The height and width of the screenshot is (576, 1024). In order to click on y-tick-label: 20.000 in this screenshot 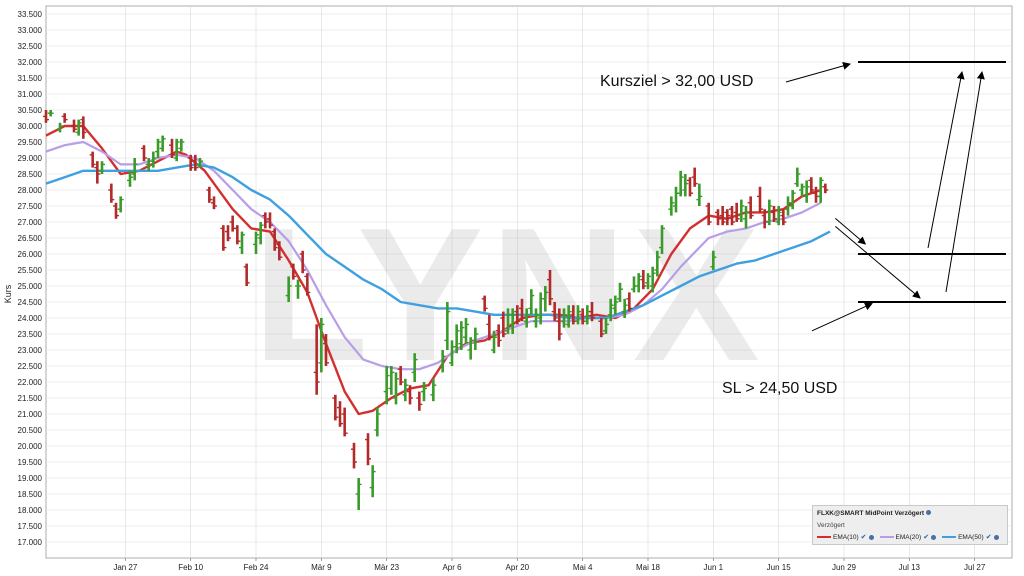, I will do `click(30, 446)`.